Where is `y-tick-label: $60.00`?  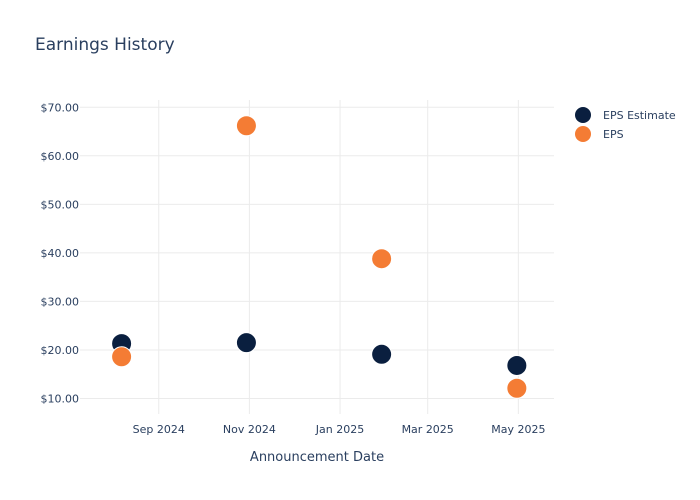
y-tick-label: $60.00 is located at coordinates (60, 156).